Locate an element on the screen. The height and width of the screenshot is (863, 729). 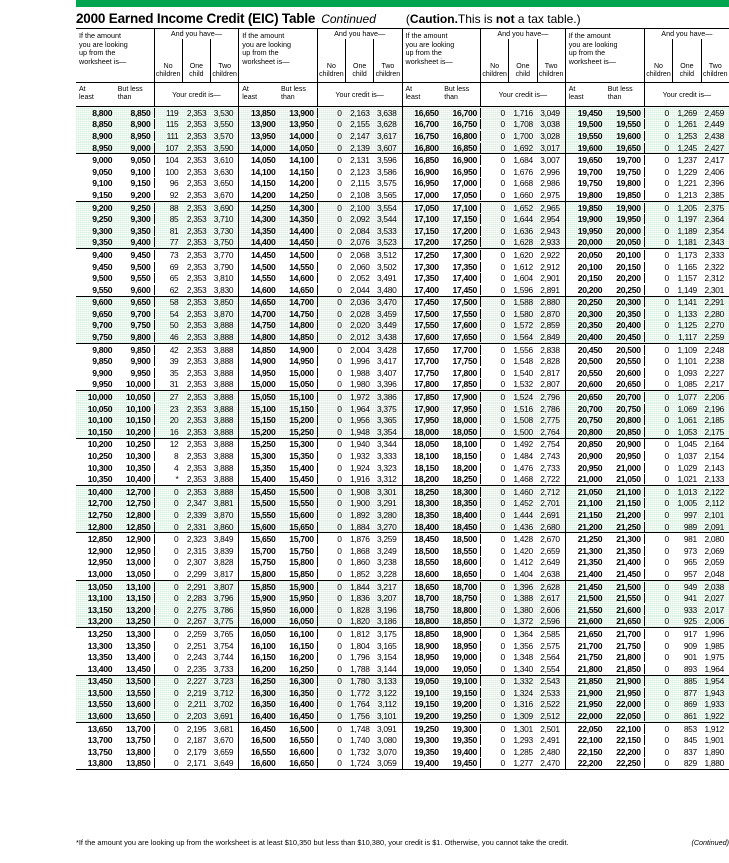
cell-at-least: 16,400 is located at coordinates (263, 716).